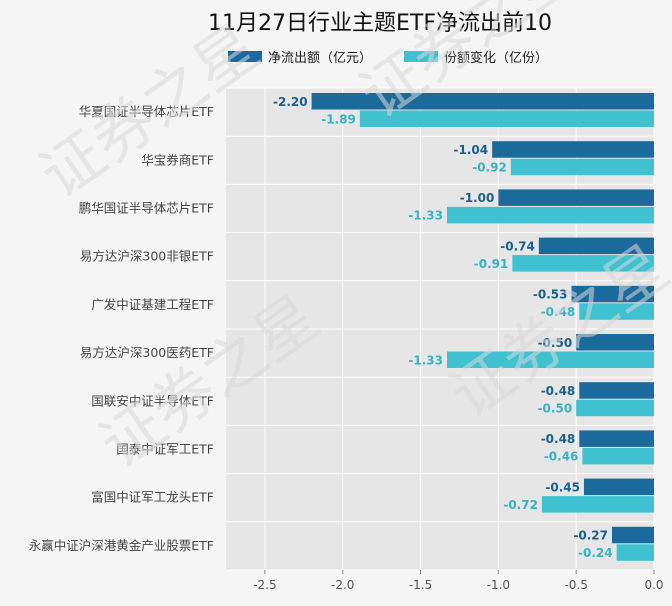 The height and width of the screenshot is (606, 672). Describe the element at coordinates (558, 312) in the screenshot. I see `value-label-share-change: -0.48` at that location.